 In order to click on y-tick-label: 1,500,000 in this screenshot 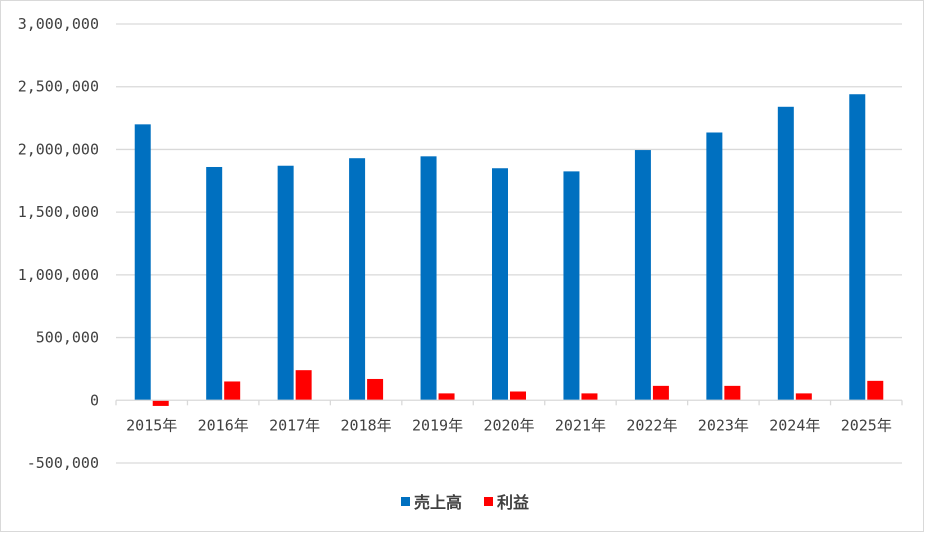, I will do `click(58, 212)`.